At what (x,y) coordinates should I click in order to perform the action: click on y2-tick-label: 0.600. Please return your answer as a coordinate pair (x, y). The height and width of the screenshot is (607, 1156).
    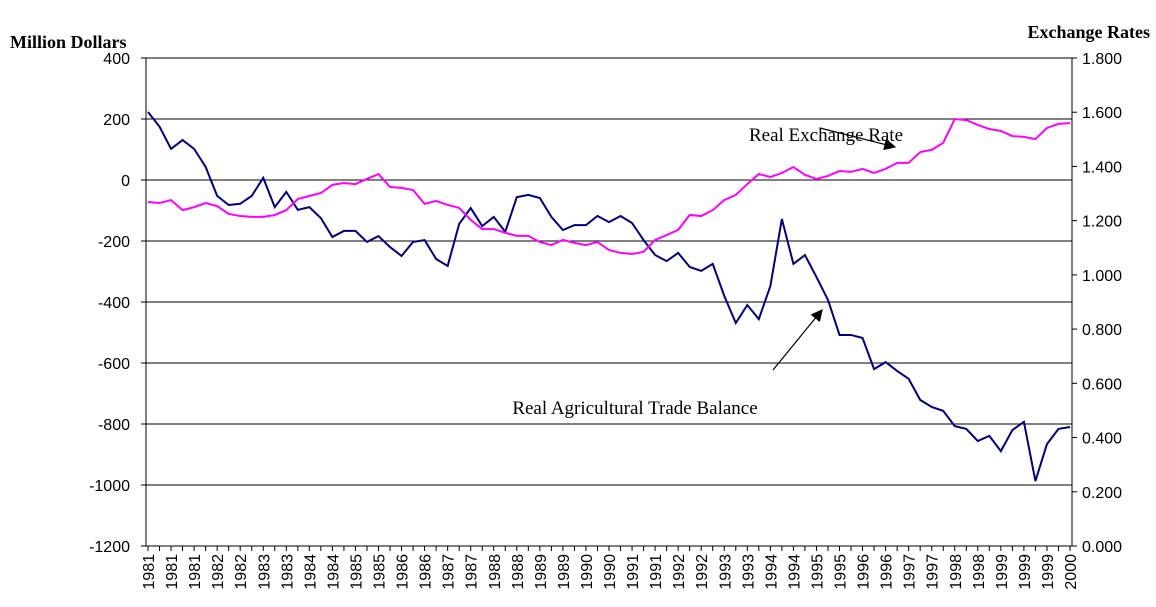
    Looking at the image, I should click on (1102, 384).